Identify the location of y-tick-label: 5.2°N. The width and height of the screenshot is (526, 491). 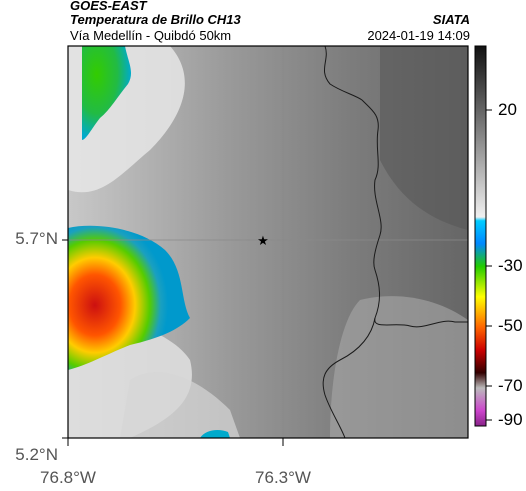
(36, 454).